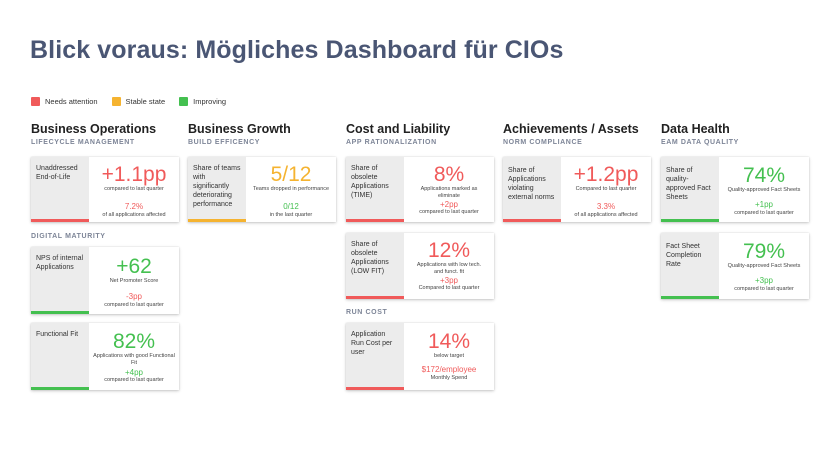  What do you see at coordinates (291, 174) in the screenshot?
I see `kpi-value: 5/12` at bounding box center [291, 174].